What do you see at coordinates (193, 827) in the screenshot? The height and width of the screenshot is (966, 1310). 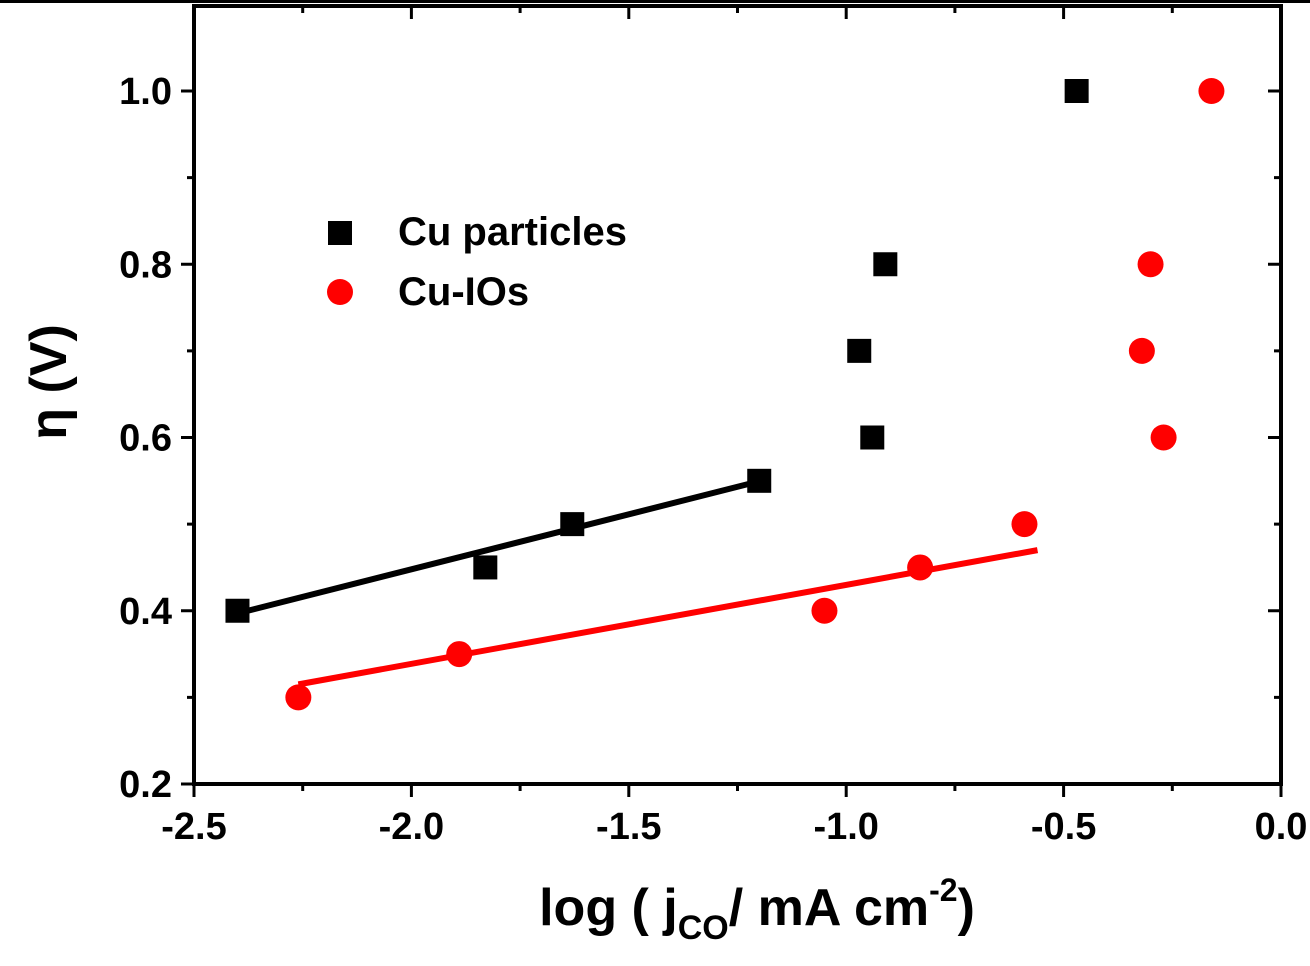 I see `x-tick-label: -2.5` at bounding box center [193, 827].